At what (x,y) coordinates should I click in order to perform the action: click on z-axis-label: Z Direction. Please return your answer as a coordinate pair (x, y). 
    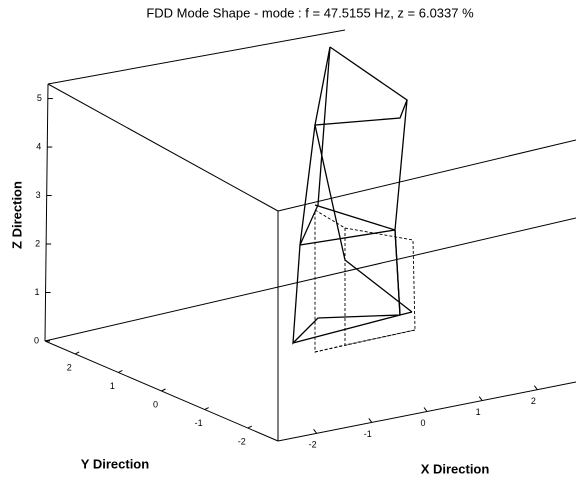
    Looking at the image, I should click on (16, 215).